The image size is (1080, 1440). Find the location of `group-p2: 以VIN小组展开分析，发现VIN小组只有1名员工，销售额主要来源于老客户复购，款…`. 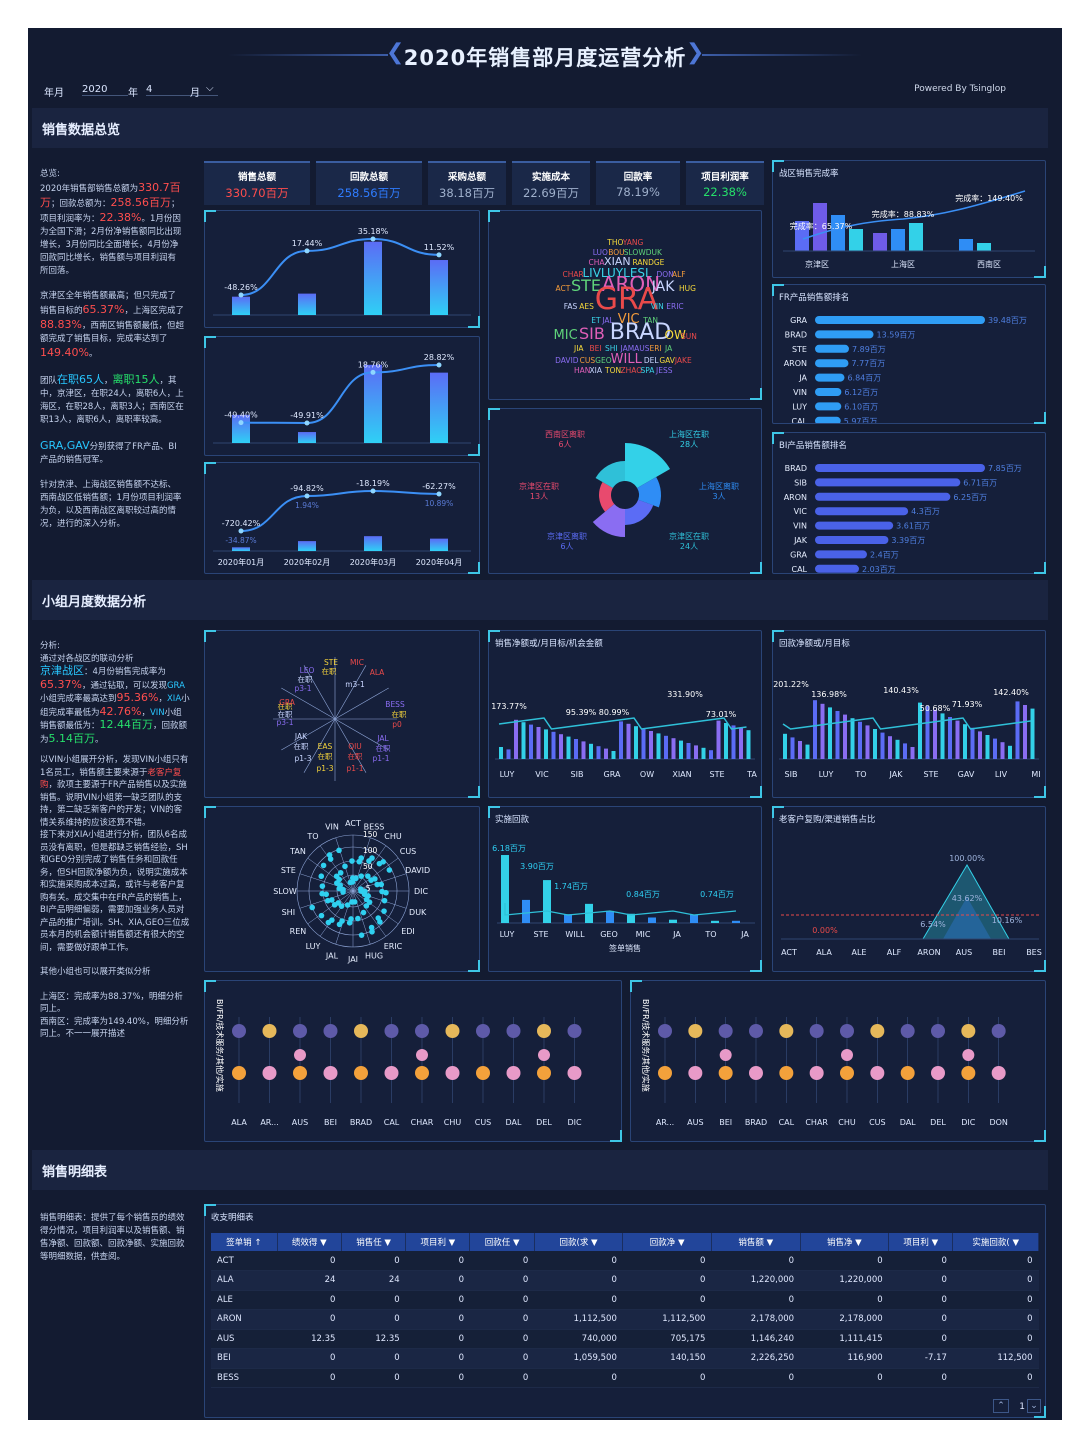

group-p2: 以VIN小组展开分析，发现VIN小组只有1名员工，销售额主要来源于老客户复购，款… is located at coordinates (114, 791).